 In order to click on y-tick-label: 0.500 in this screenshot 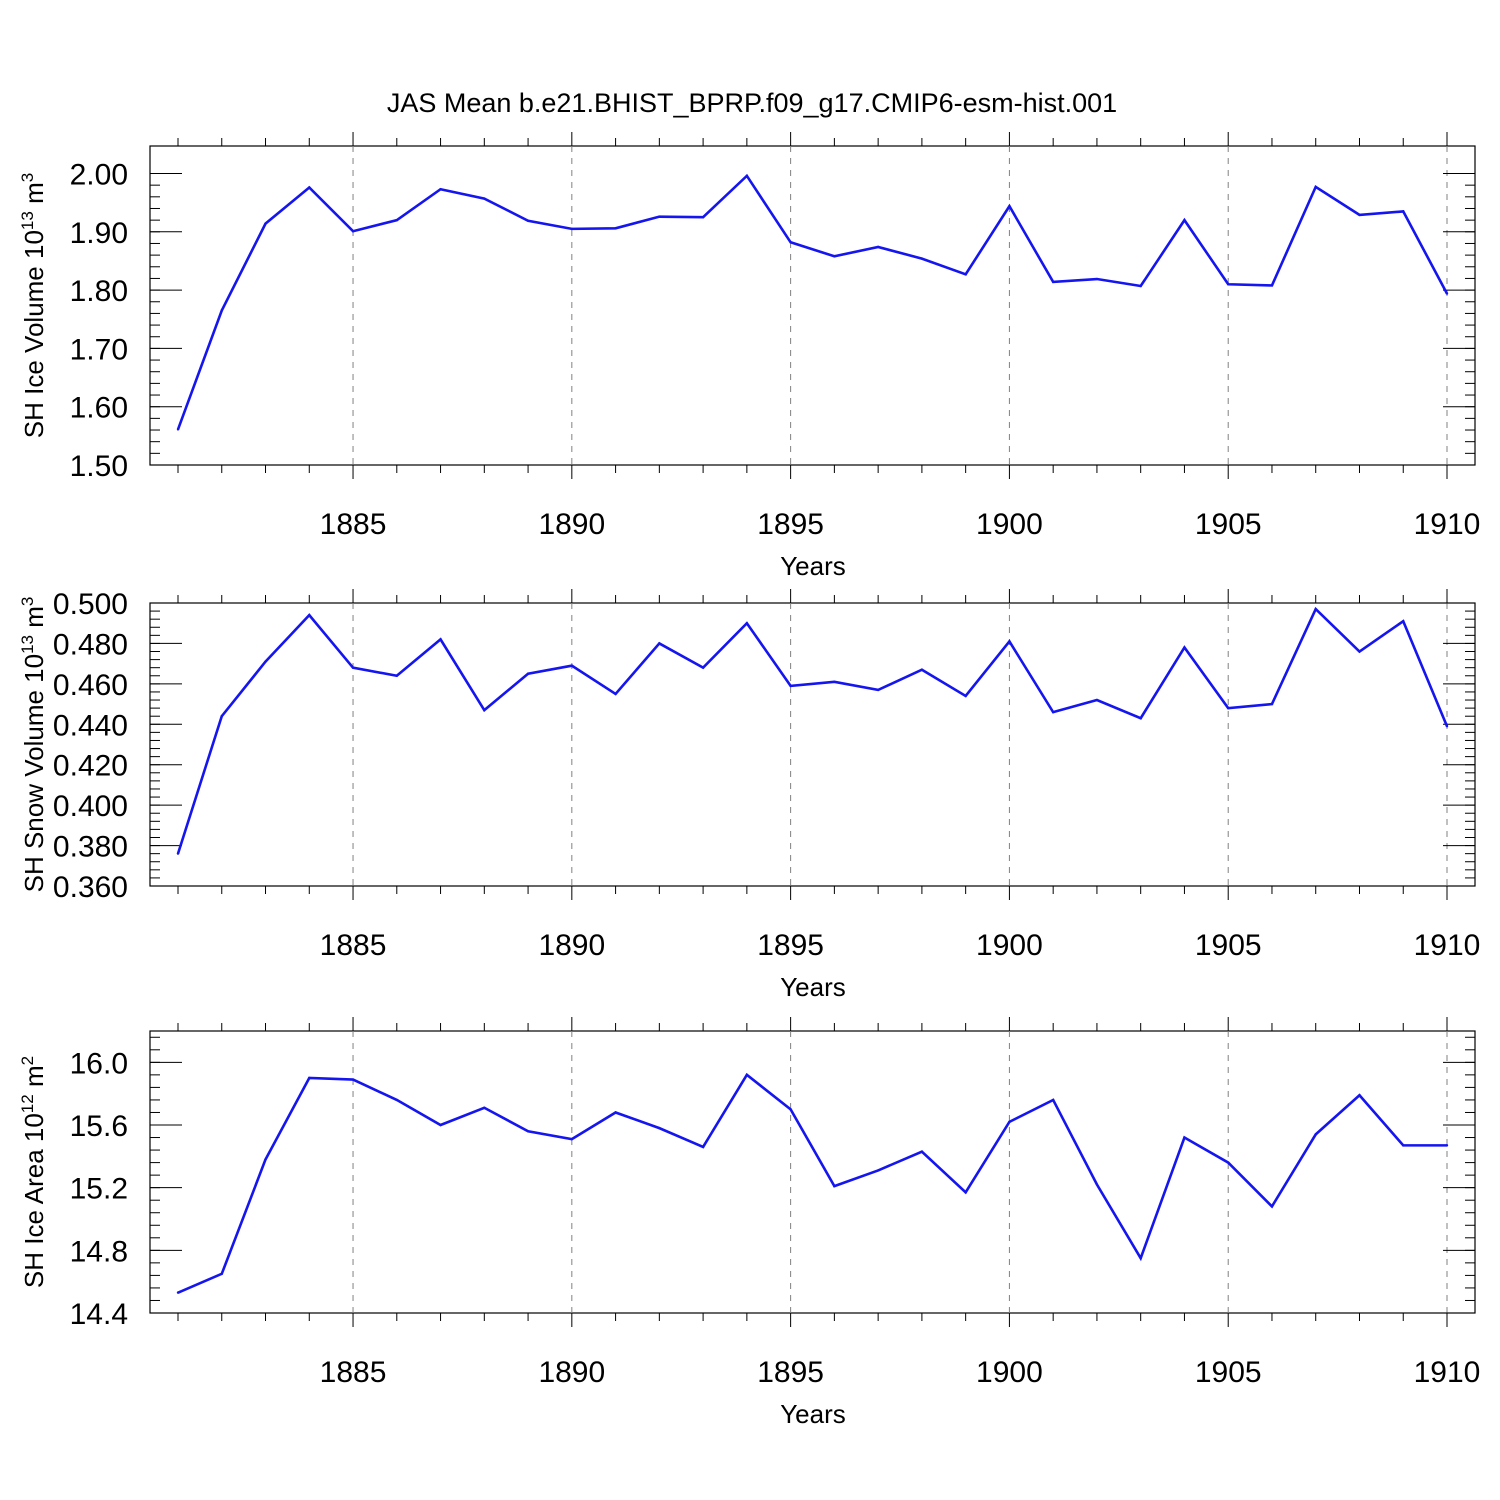, I will do `click(90, 604)`.